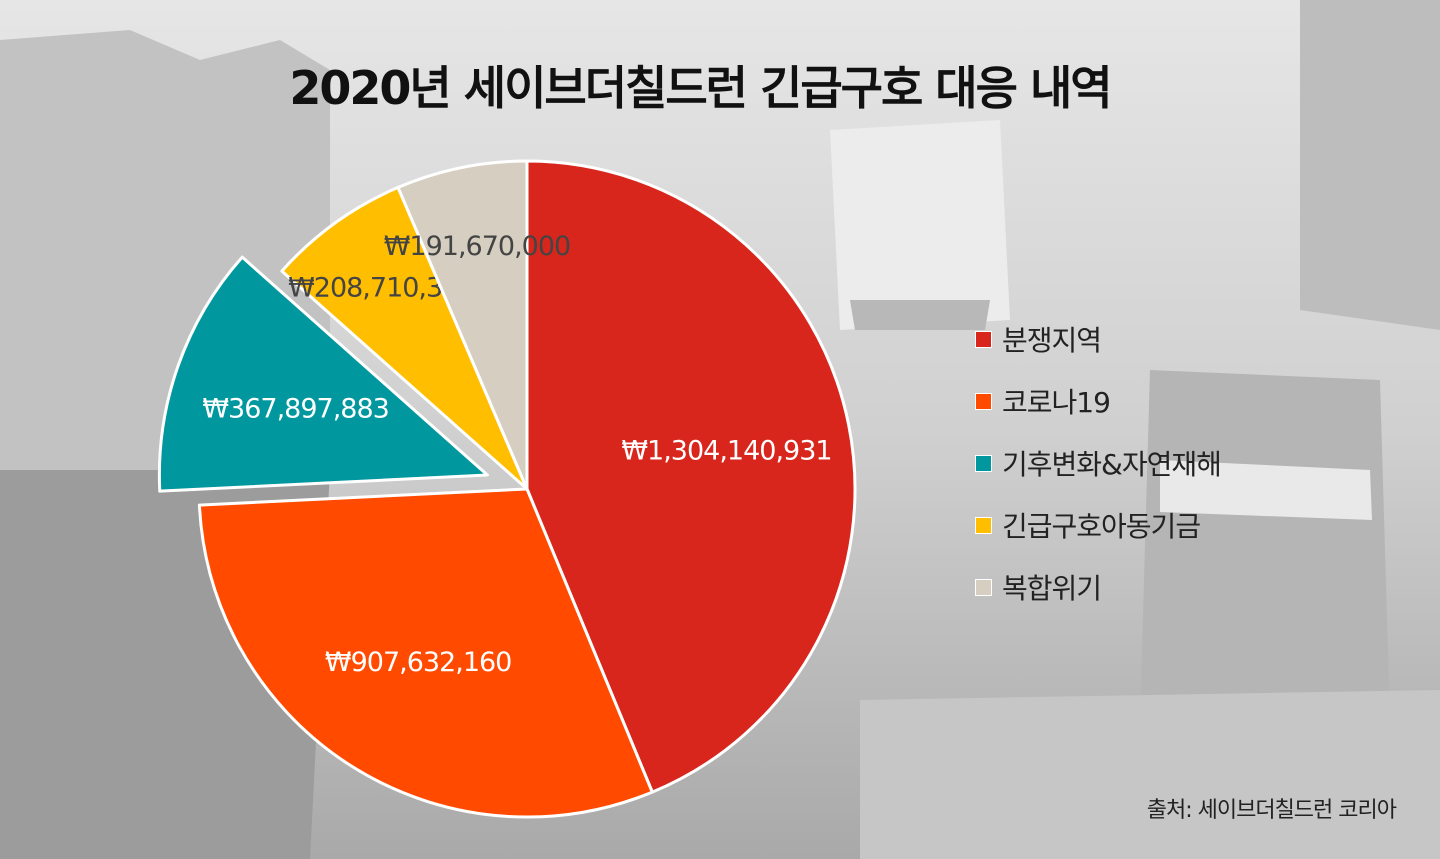 This screenshot has height=859, width=1440. Describe the element at coordinates (1056, 402) in the screenshot. I see `legend-label: 코로나19` at that location.